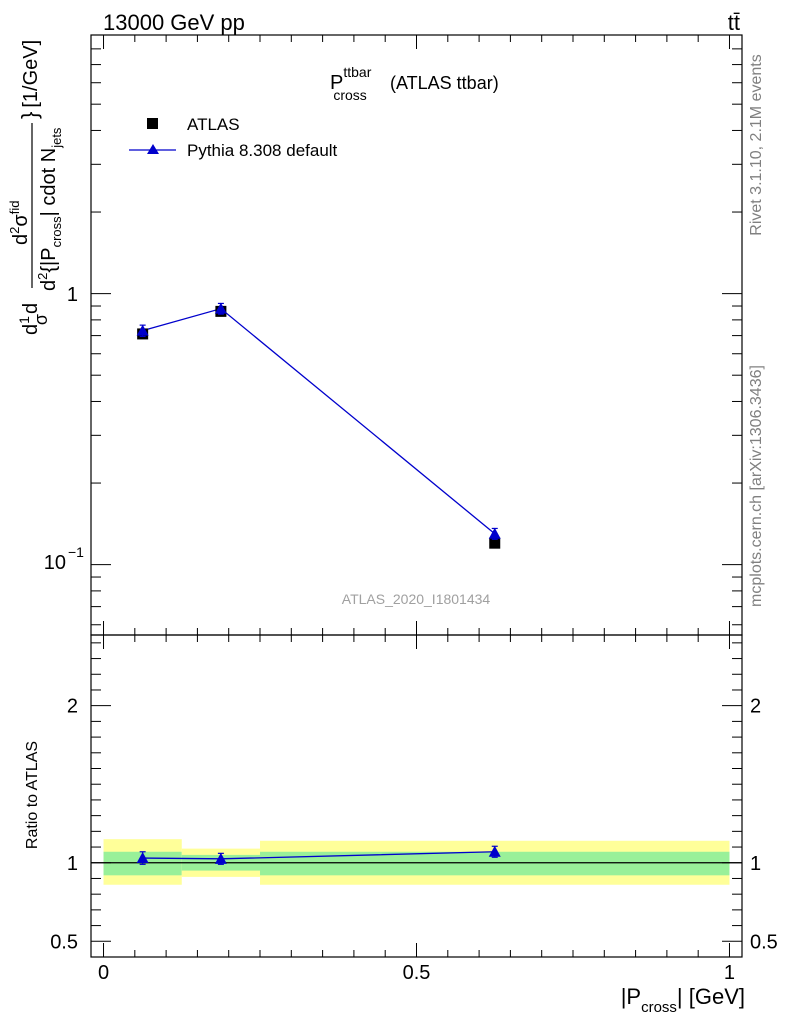  I want to click on ratio-ytick-label-right: 1, so click(755, 864).